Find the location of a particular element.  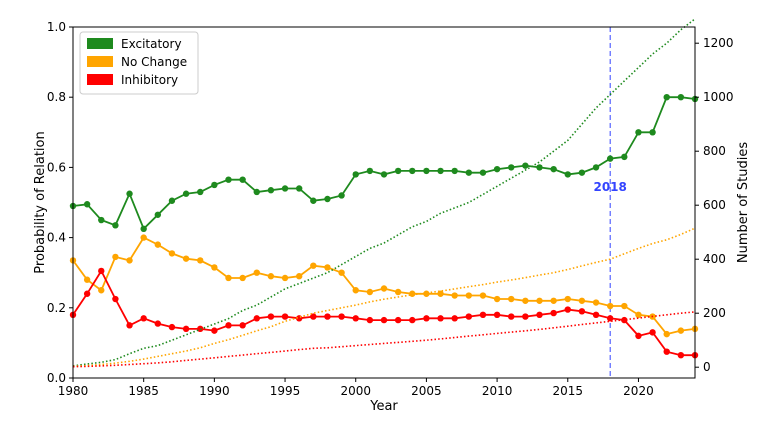

vline-annotation: 2018 is located at coordinates (609, 187).